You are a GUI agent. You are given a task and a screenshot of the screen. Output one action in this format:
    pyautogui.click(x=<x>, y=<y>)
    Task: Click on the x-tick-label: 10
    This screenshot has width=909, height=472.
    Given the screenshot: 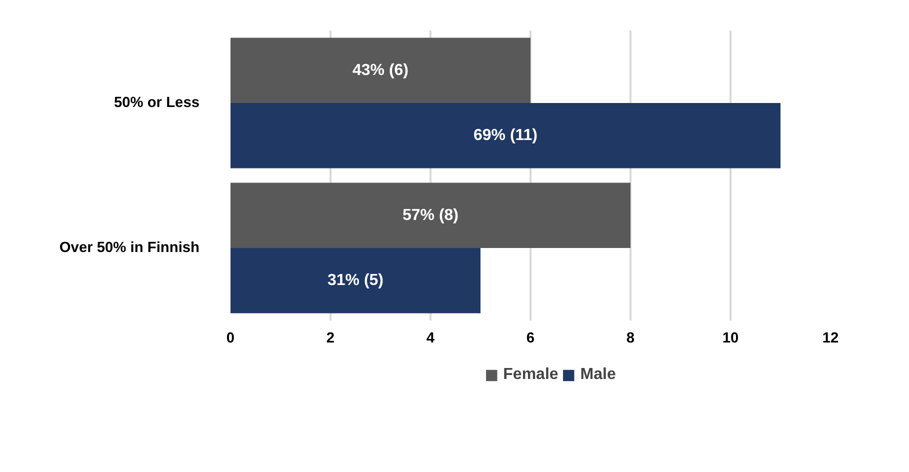 What is the action you would take?
    pyautogui.click(x=730, y=338)
    